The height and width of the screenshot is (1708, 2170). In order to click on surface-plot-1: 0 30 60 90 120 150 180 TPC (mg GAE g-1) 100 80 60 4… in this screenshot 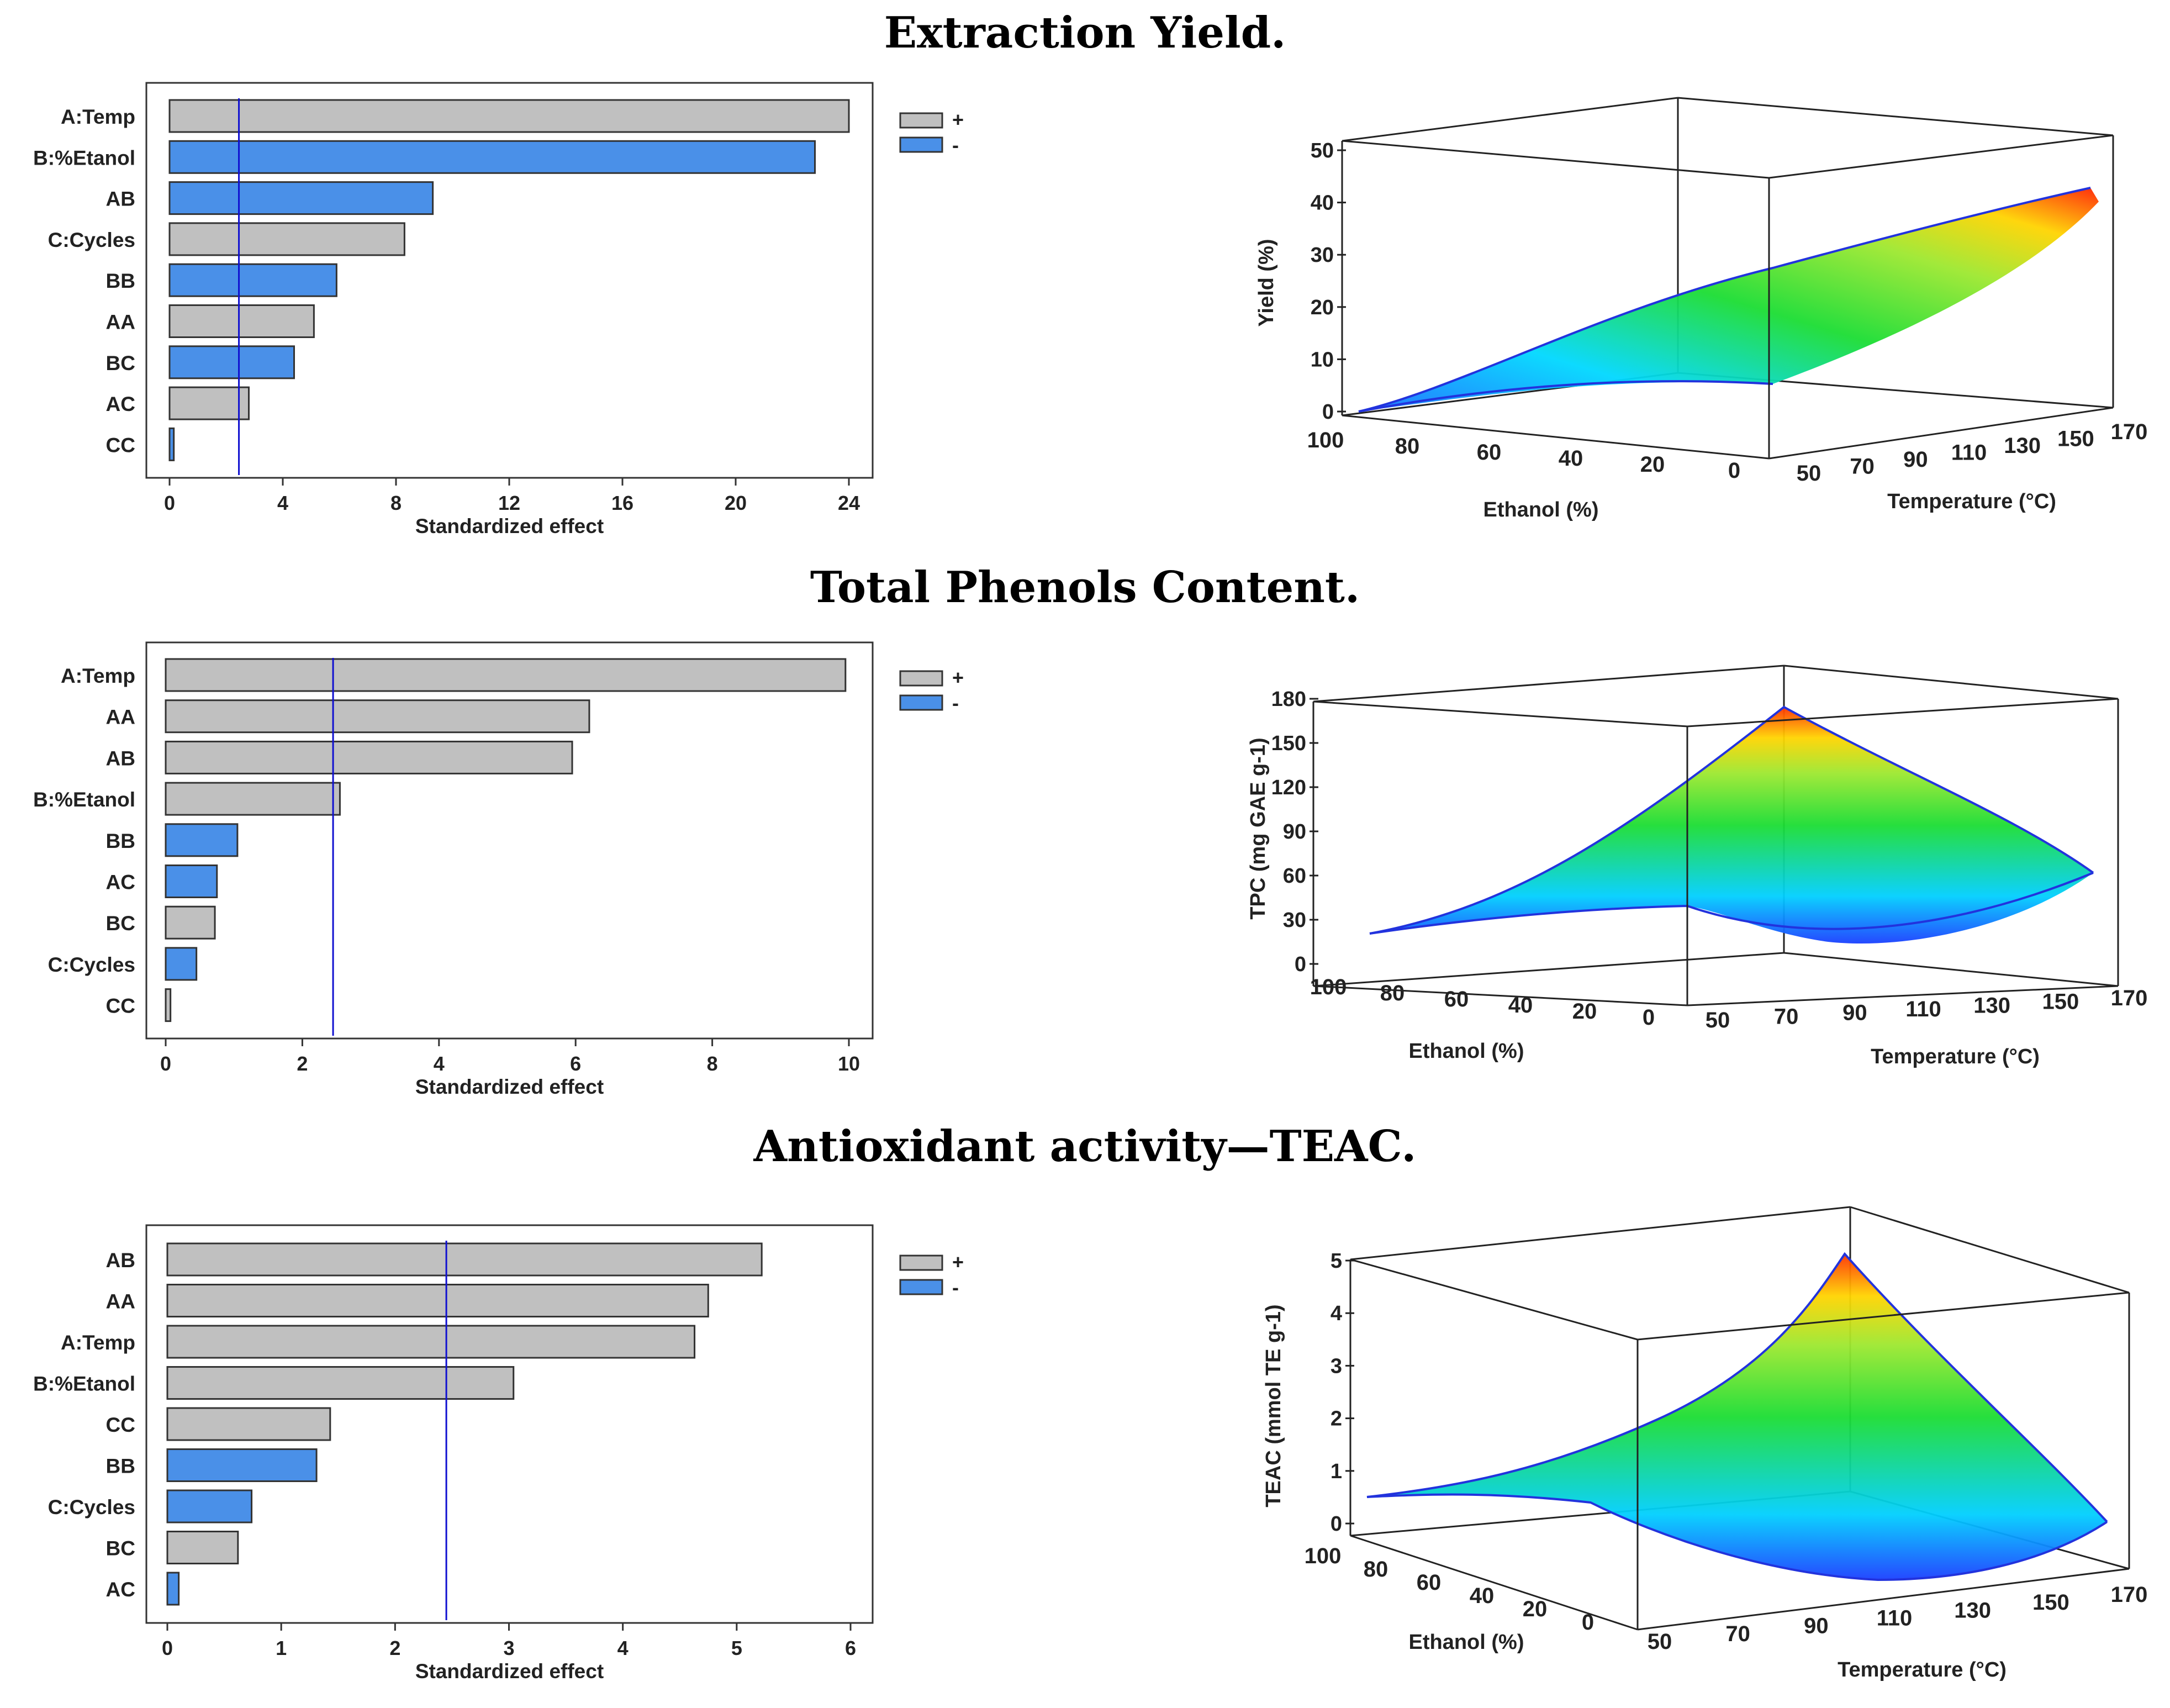, I will do `click(1697, 867)`.